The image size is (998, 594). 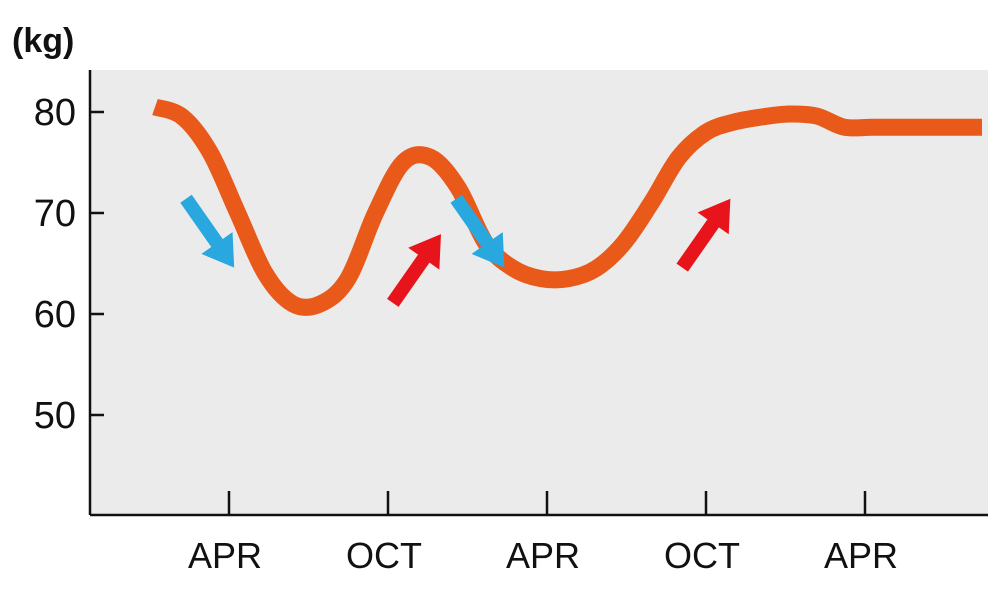 I want to click on y-axis-unit-label: (kg), so click(x=43, y=41).